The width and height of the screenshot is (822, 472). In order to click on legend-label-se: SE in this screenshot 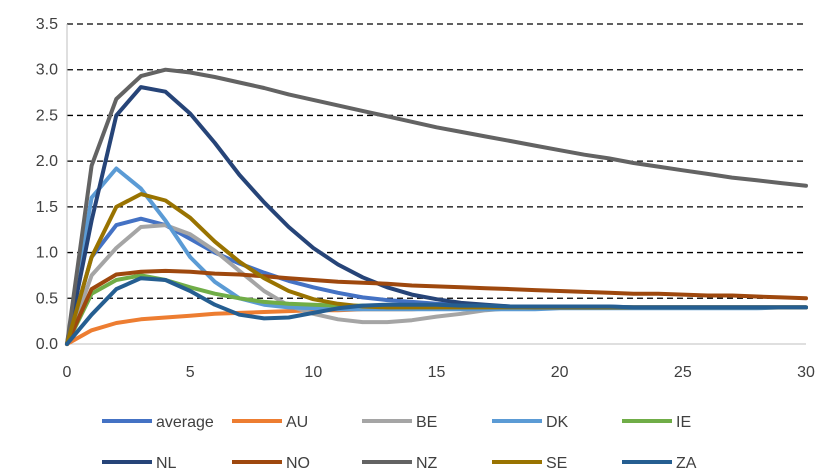, I will do `click(556, 463)`.